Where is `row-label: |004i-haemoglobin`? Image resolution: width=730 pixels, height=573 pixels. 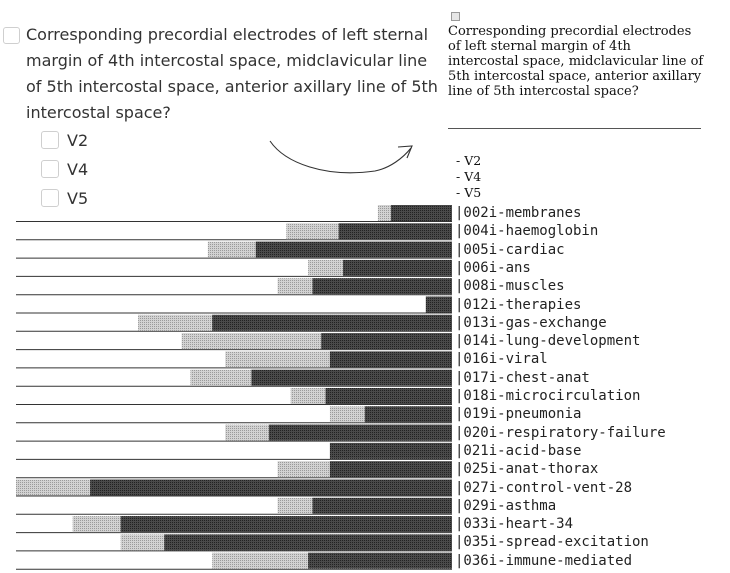 row-label: |004i-haemoglobin is located at coordinates (527, 231).